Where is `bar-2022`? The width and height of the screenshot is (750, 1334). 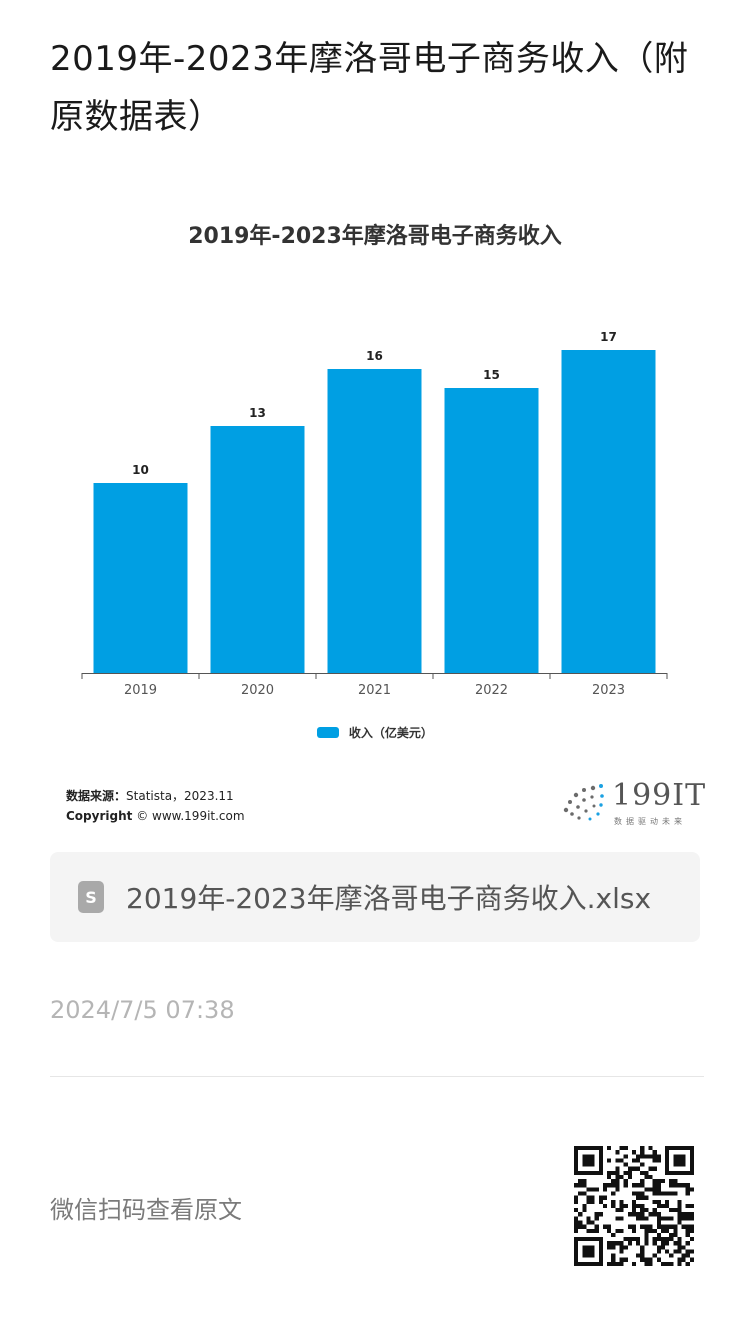 bar-2022 is located at coordinates (491, 530).